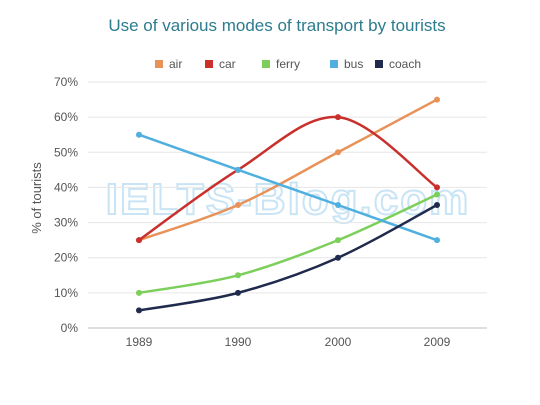  I want to click on y-tick-label: 20%, so click(66, 258).